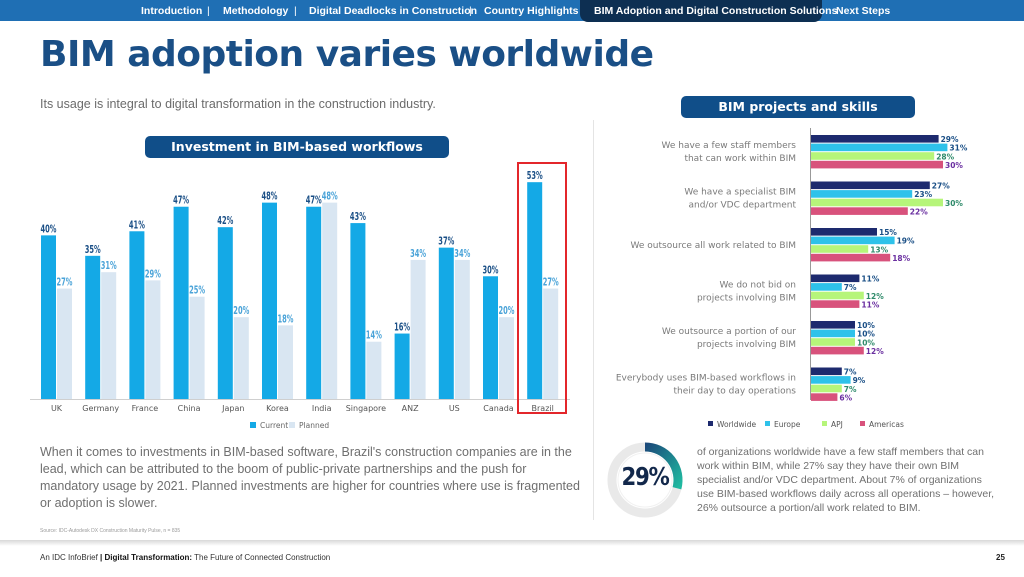 This screenshot has height=577, width=1024. Describe the element at coordinates (837, 424) in the screenshot. I see `legend-label-apj: APJ` at that location.